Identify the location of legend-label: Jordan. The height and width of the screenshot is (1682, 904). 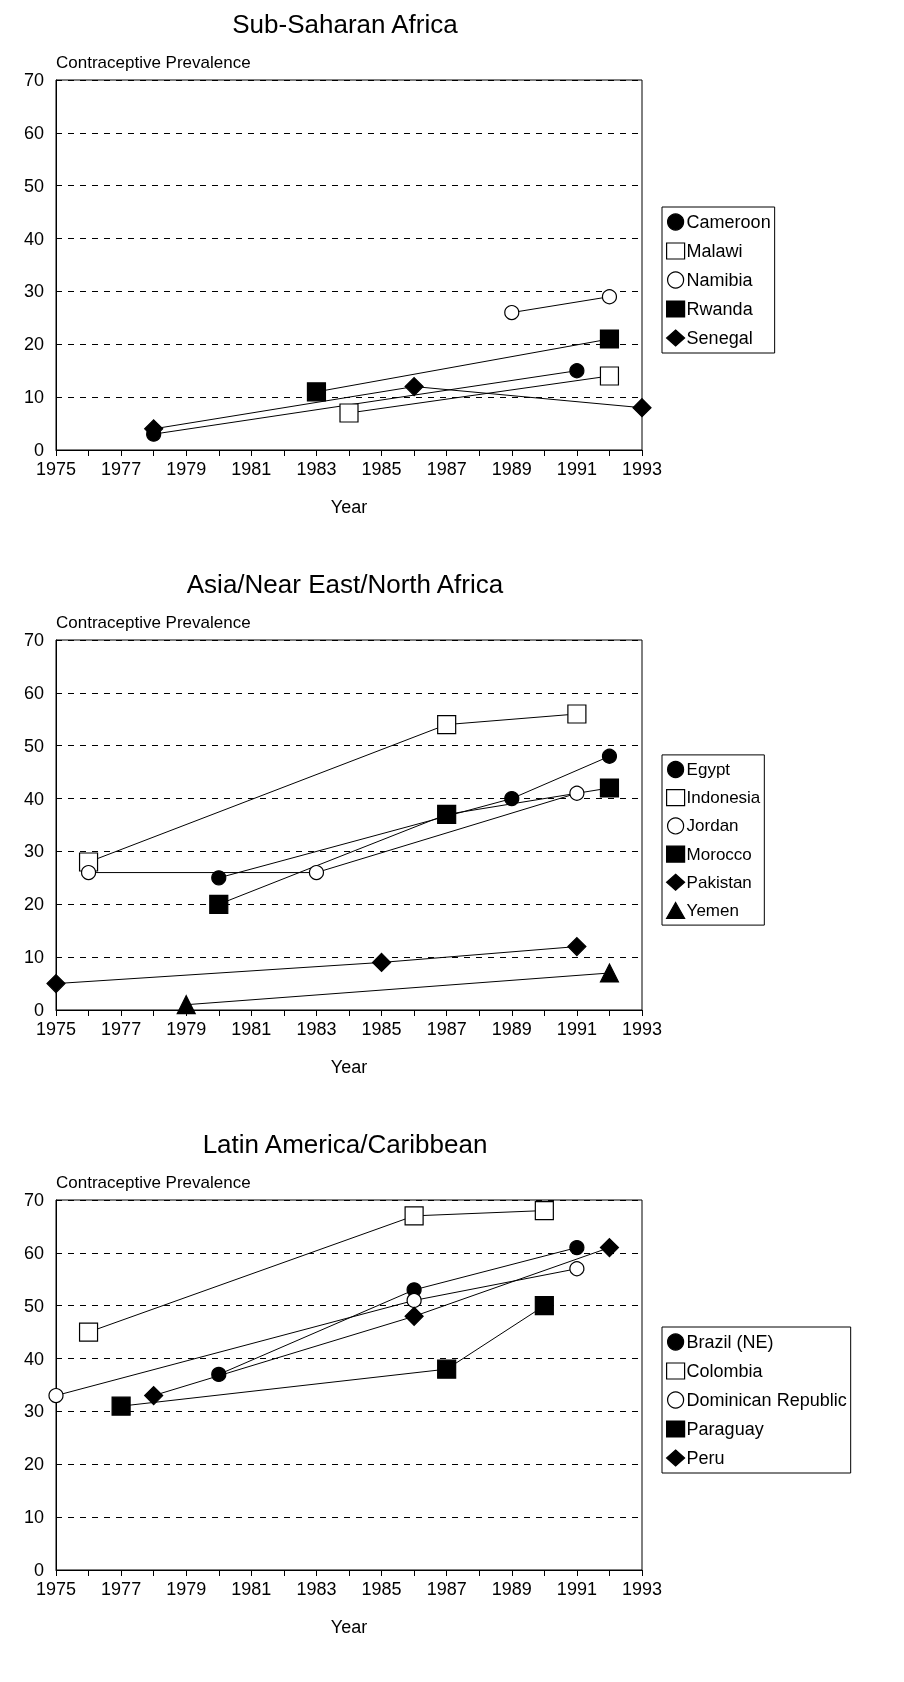
(712, 826).